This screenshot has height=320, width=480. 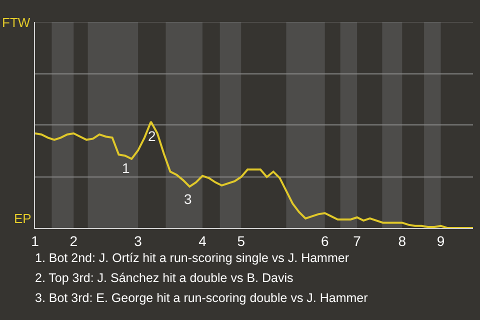 What do you see at coordinates (164, 278) in the screenshot?
I see `text: 2. Top 3rd: J. Sánchez hit a double vs B. Davis` at bounding box center [164, 278].